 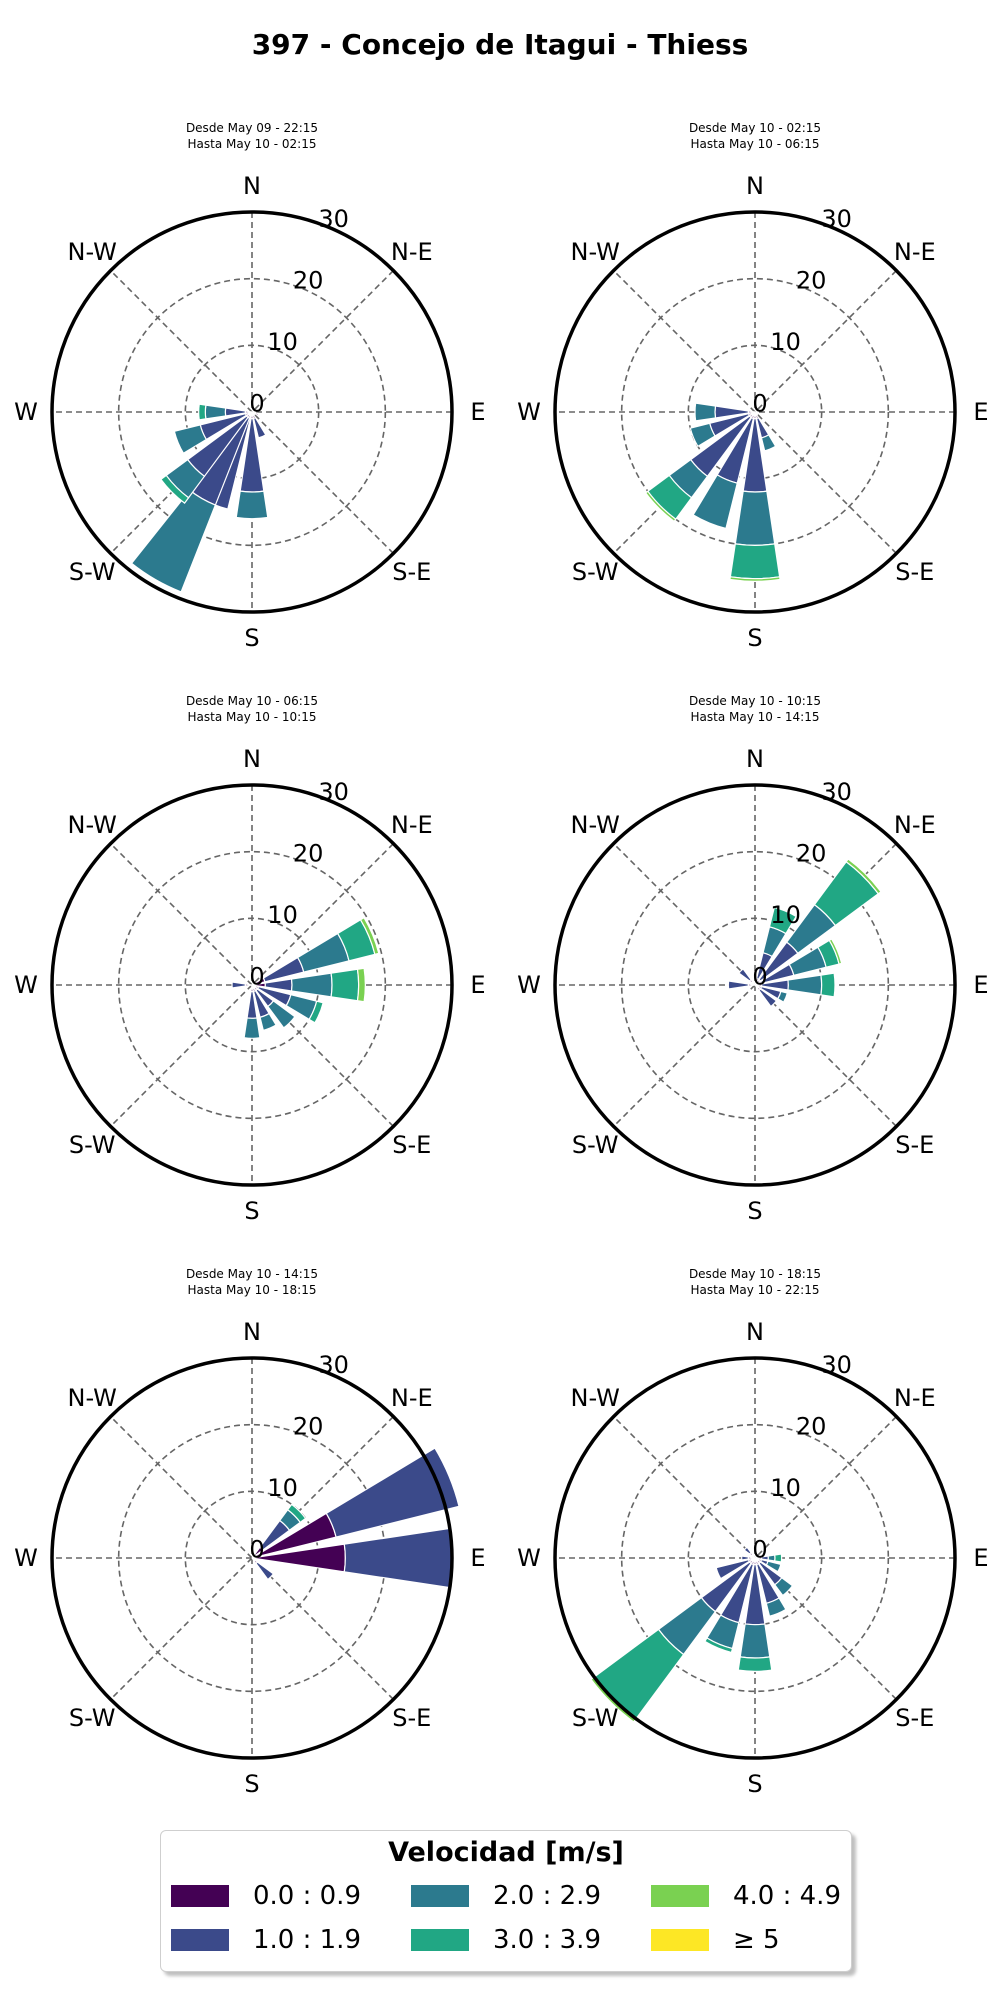 What do you see at coordinates (715, 1940) in the screenshot?
I see `legend-item: ≥ 5` at bounding box center [715, 1940].